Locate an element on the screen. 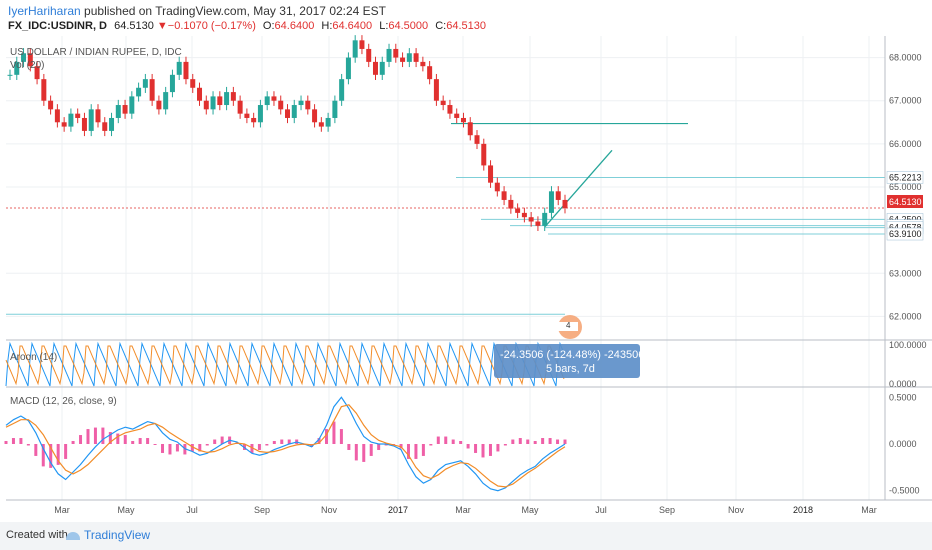 This screenshot has width=932, height=550. signal-line is located at coordinates (285, 446).